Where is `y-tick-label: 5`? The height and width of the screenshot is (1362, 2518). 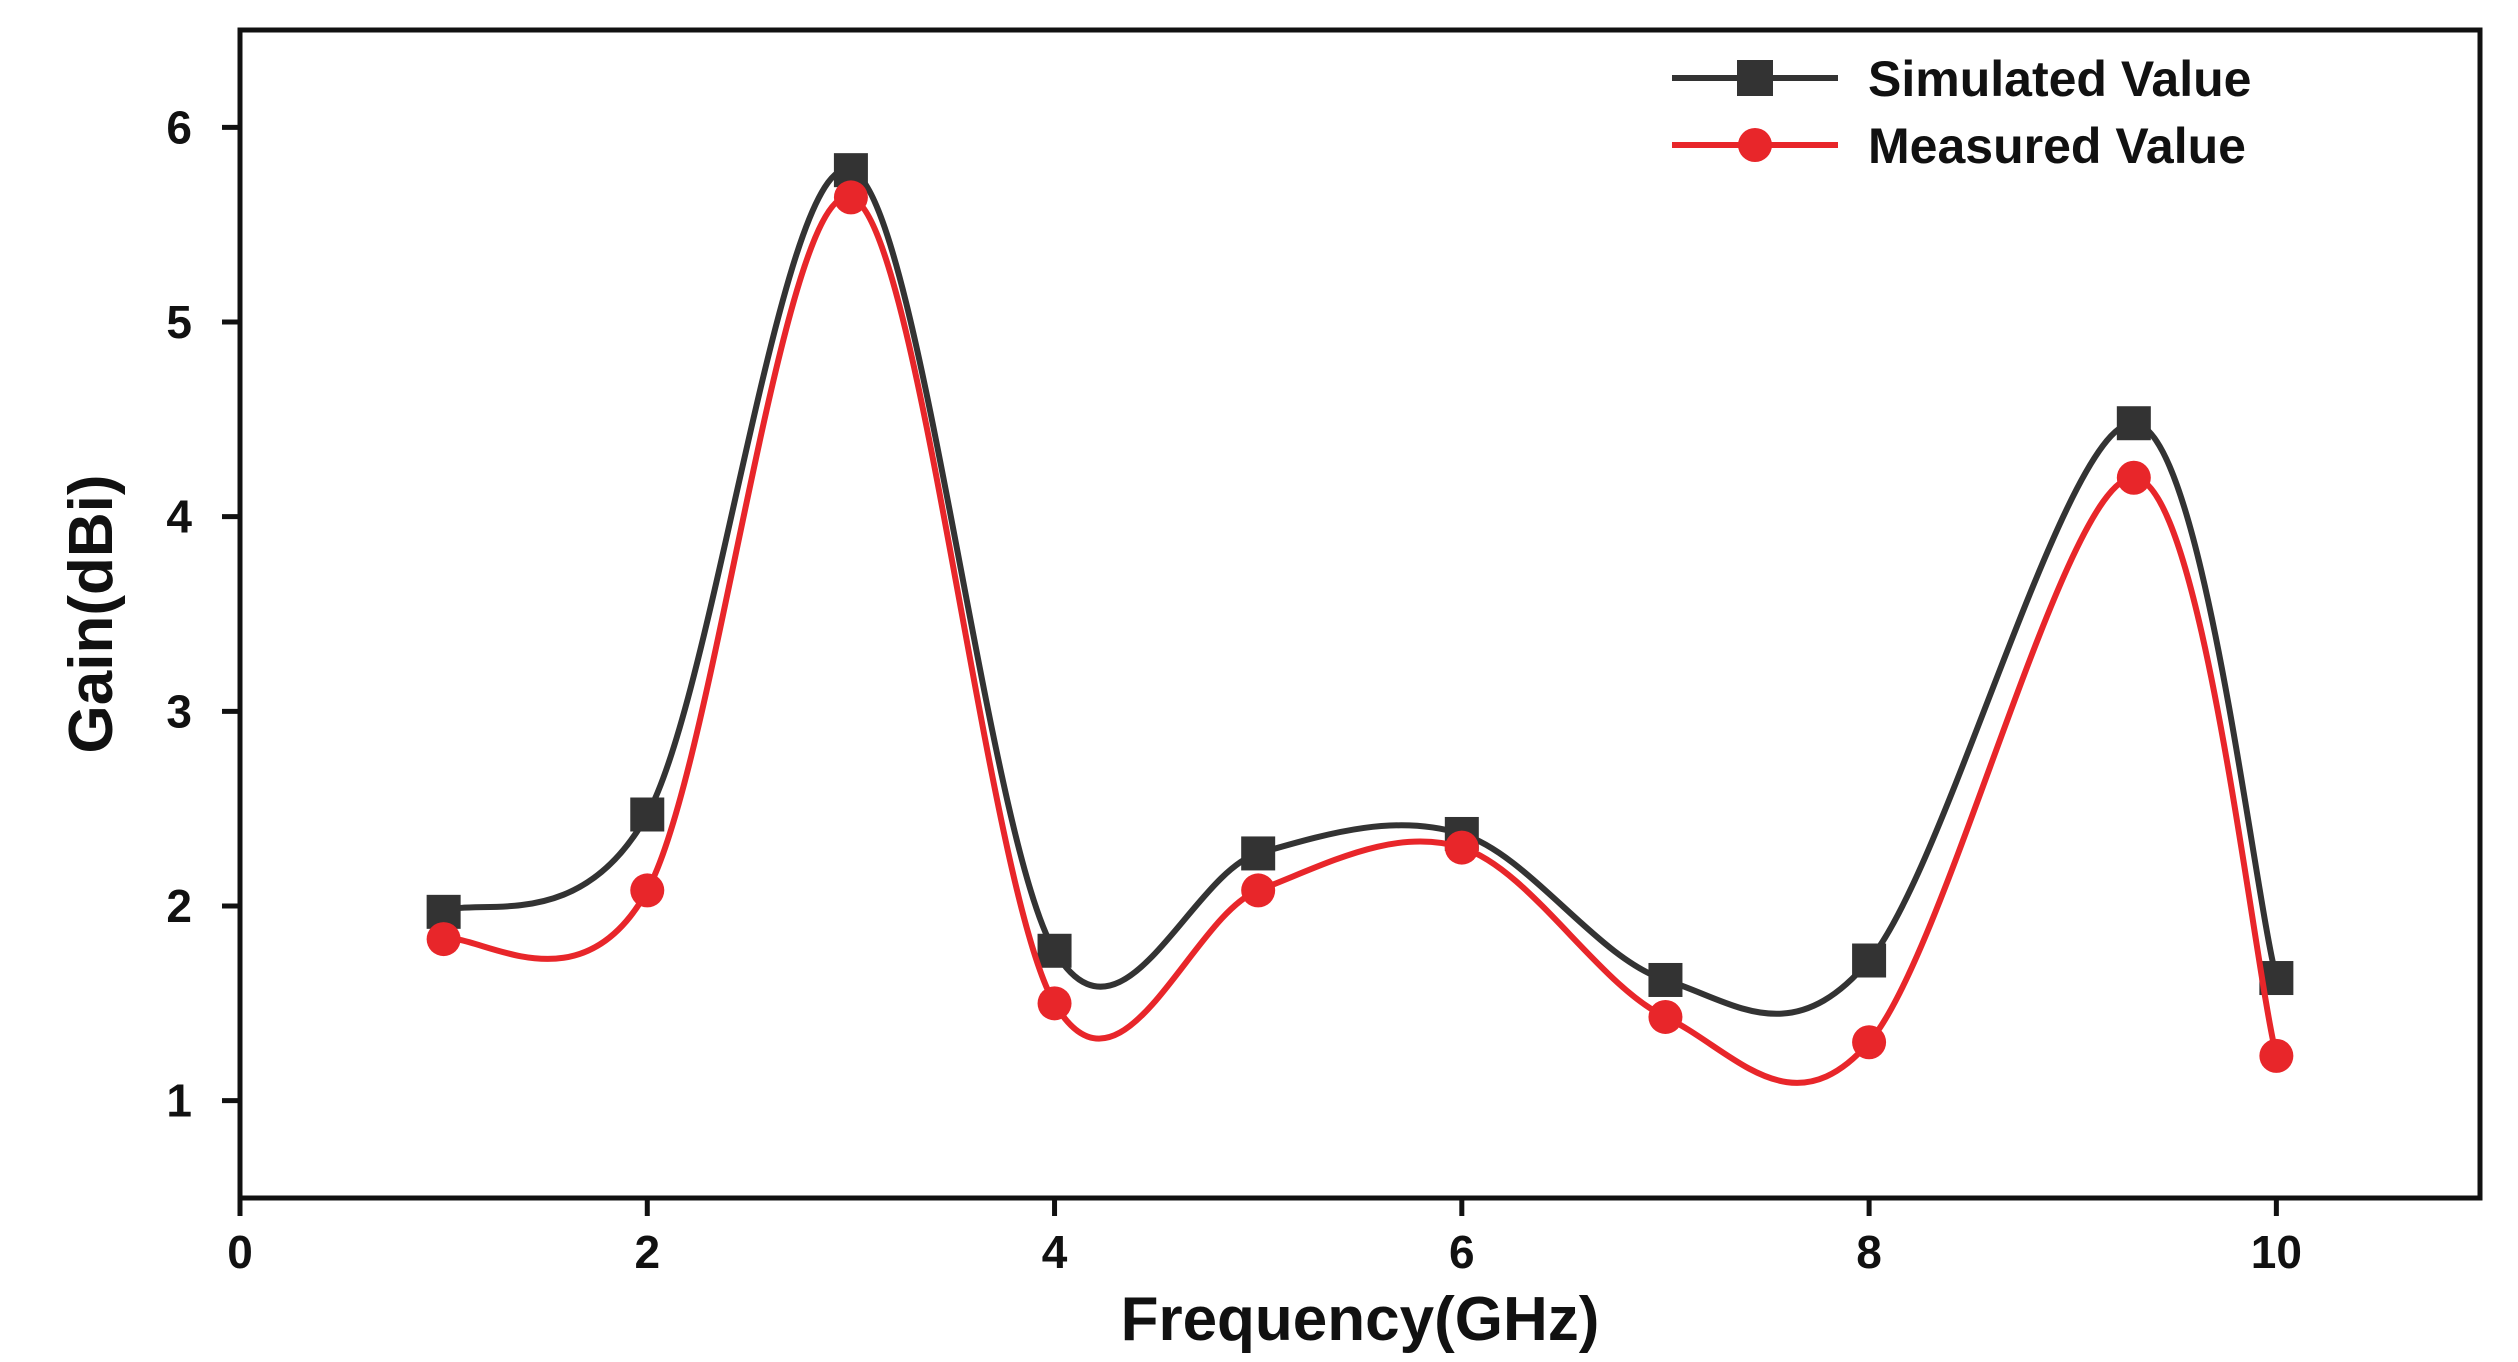
y-tick-label: 5 is located at coordinates (179, 322).